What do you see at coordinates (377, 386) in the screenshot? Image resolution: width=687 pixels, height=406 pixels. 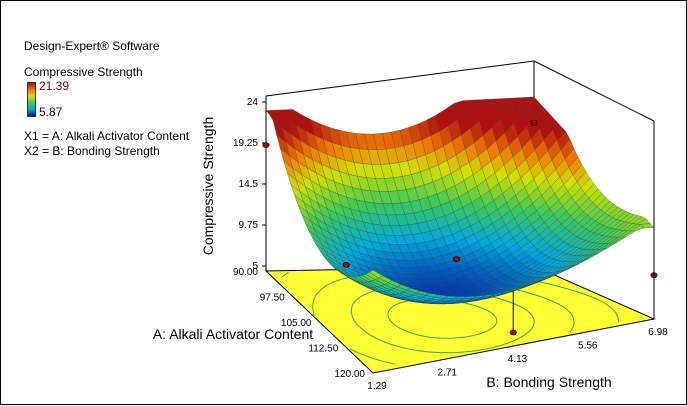 I see `b-tick-label: 1.29` at bounding box center [377, 386].